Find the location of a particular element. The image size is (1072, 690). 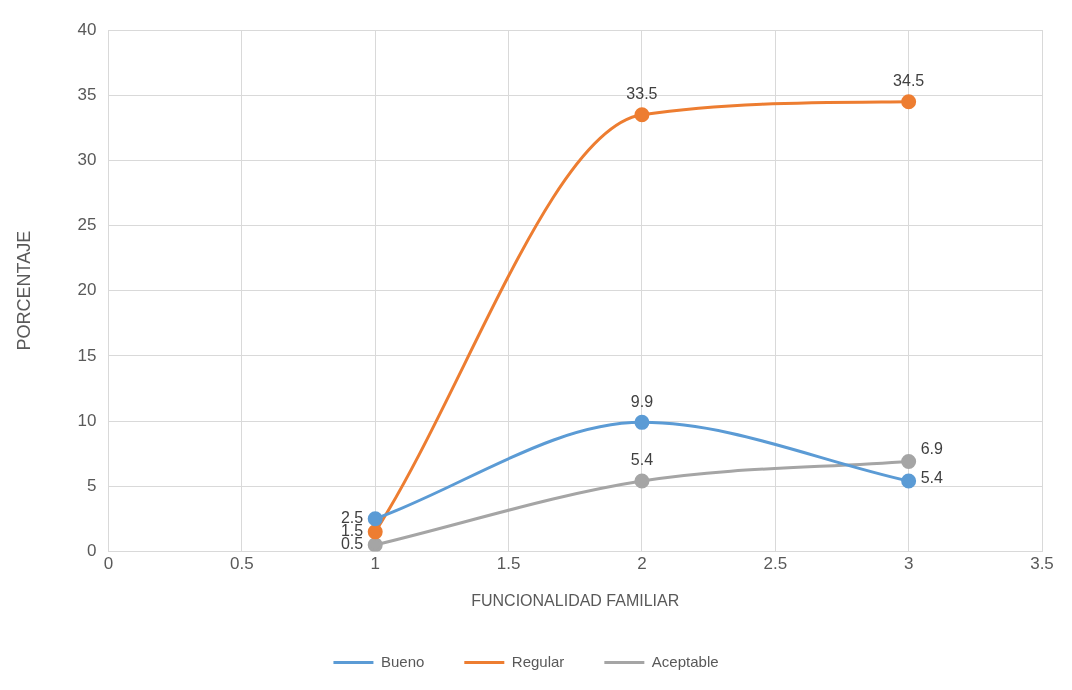

legend-label: Bueno is located at coordinates (402, 661).